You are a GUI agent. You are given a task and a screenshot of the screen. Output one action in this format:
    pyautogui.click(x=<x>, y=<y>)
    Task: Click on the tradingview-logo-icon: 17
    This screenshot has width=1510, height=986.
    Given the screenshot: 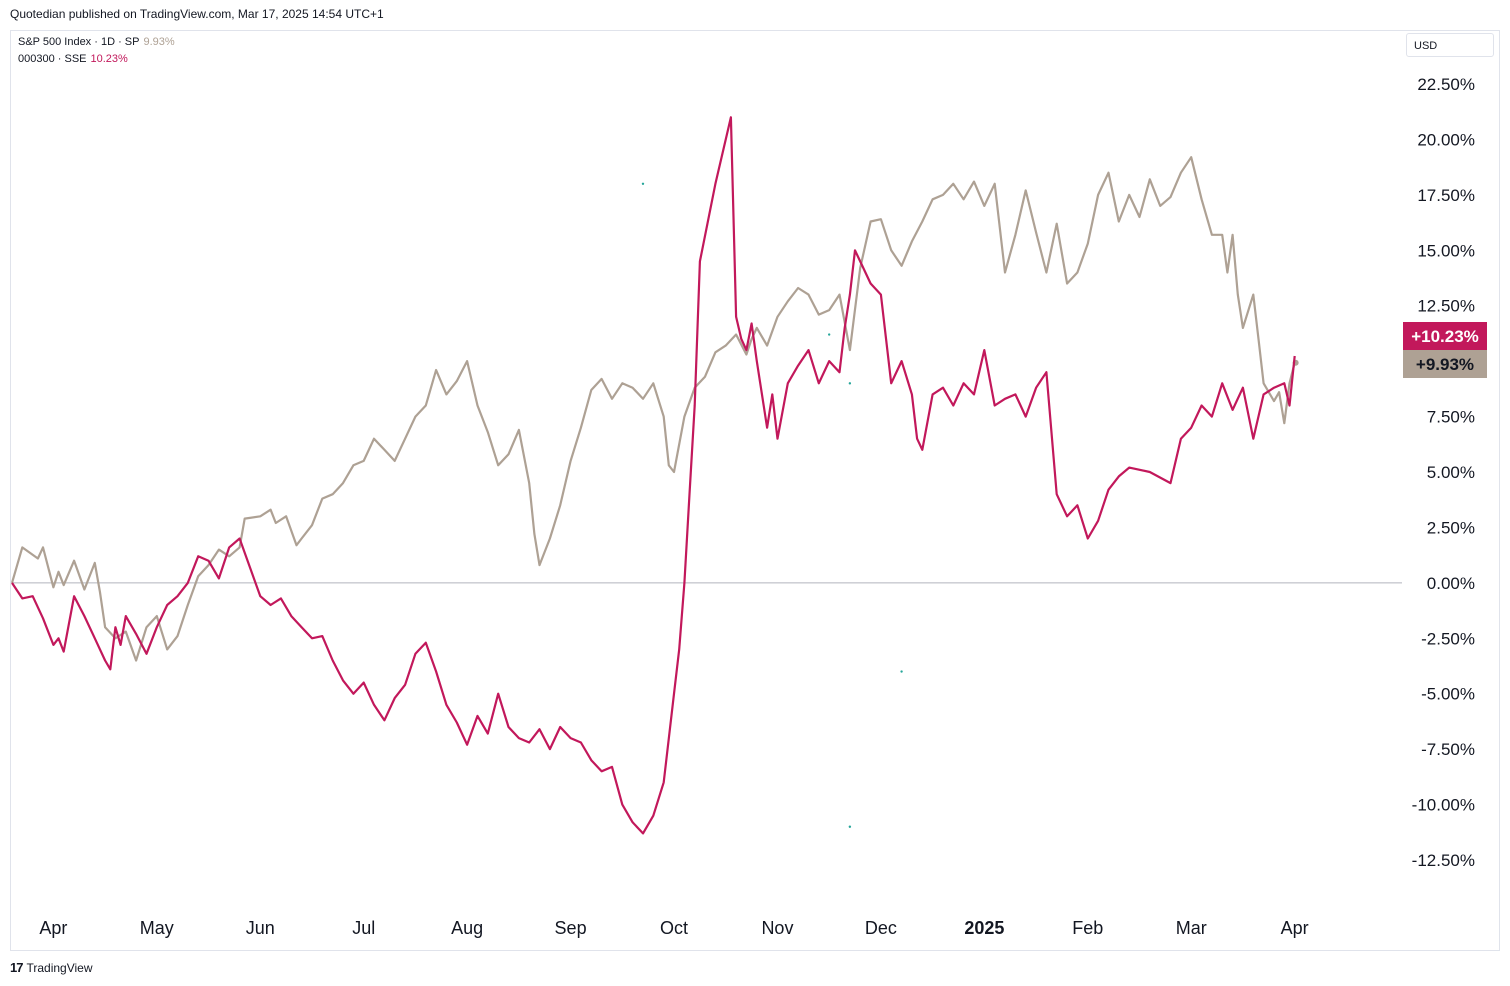 What is the action you would take?
    pyautogui.click(x=17, y=967)
    